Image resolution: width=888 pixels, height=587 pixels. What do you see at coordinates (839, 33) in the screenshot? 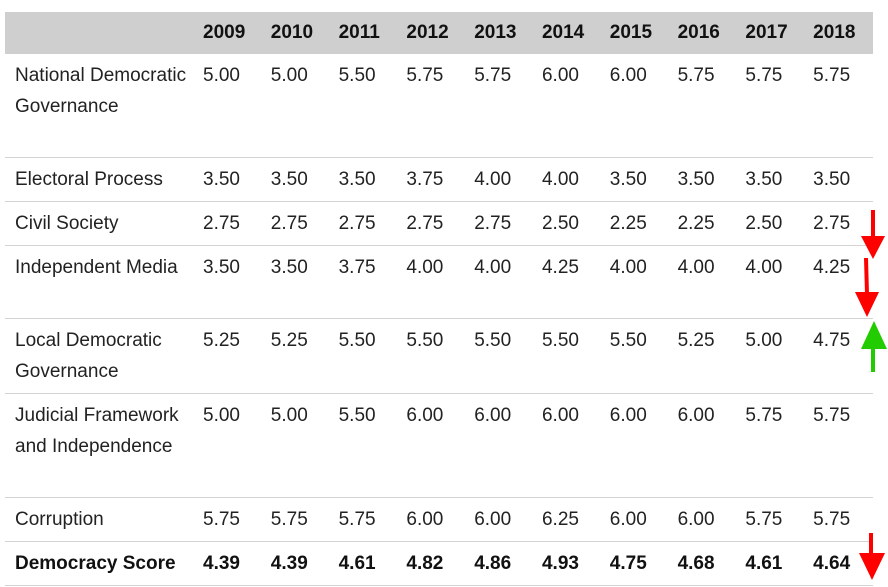
I see `year-header: 2018` at bounding box center [839, 33].